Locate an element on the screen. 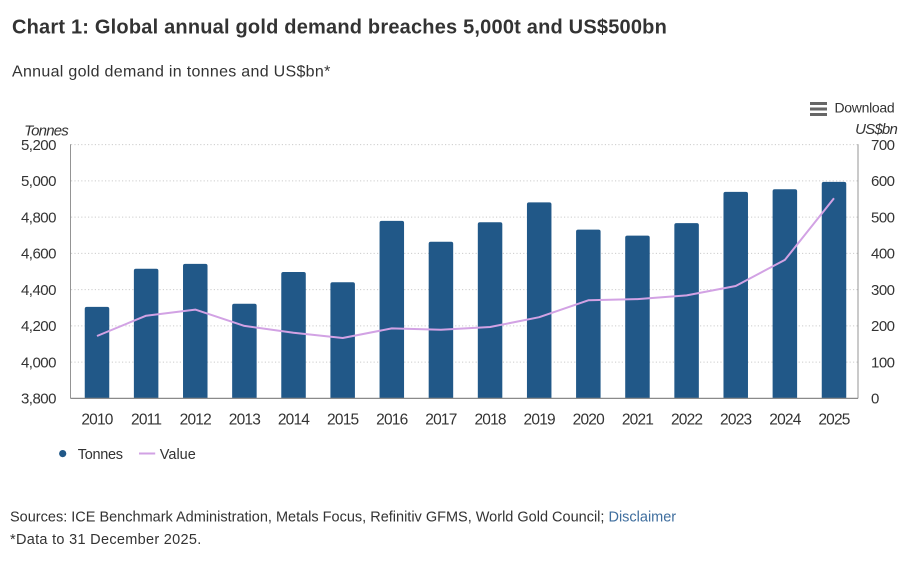  svg-text: 2010 is located at coordinates (97, 419).